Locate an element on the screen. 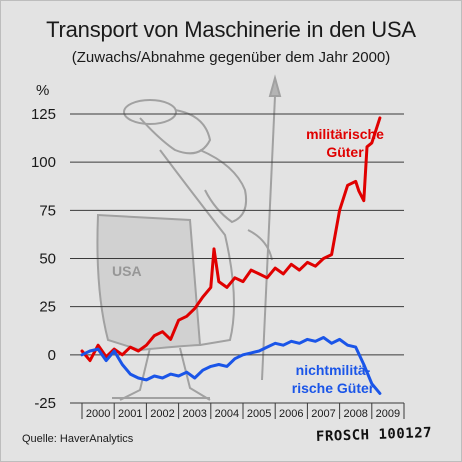 The image size is (462, 462). y-tick-label: 75 is located at coordinates (47, 210).